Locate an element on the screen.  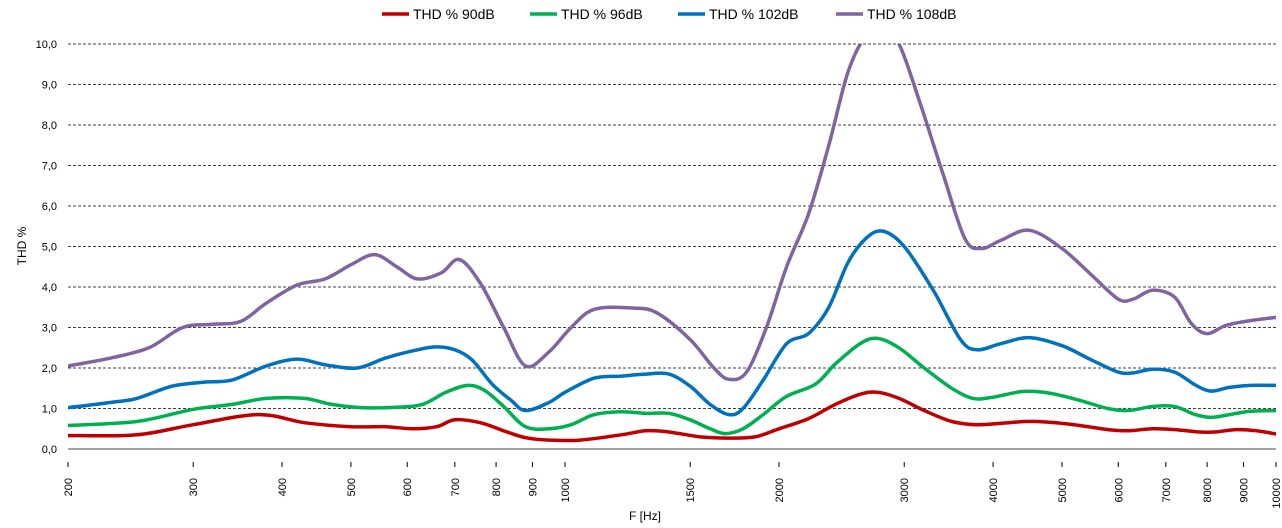
x-tick-label: 10000 is located at coordinates (1276, 493).